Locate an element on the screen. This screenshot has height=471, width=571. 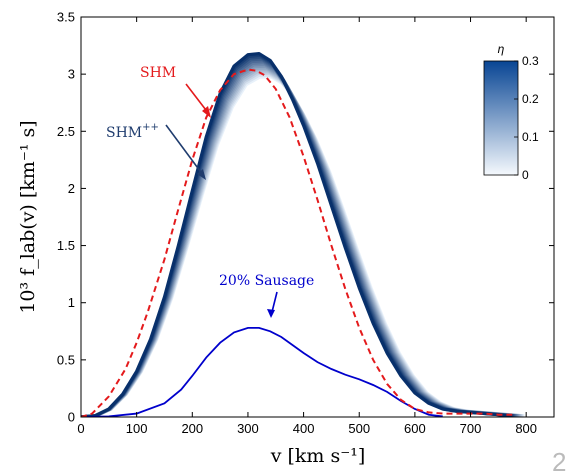
sausage-line is located at coordinates (262, 371).